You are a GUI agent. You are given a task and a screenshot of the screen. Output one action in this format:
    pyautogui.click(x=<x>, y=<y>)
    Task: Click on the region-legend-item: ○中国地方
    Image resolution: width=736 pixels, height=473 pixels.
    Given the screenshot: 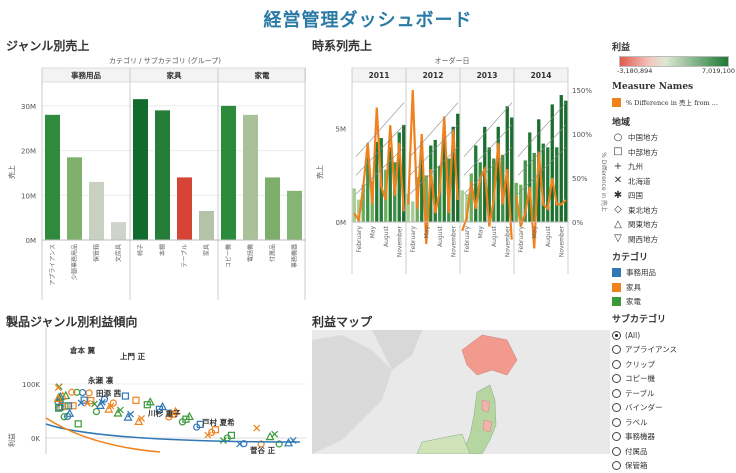 What is the action you would take?
    pyautogui.click(x=674, y=138)
    